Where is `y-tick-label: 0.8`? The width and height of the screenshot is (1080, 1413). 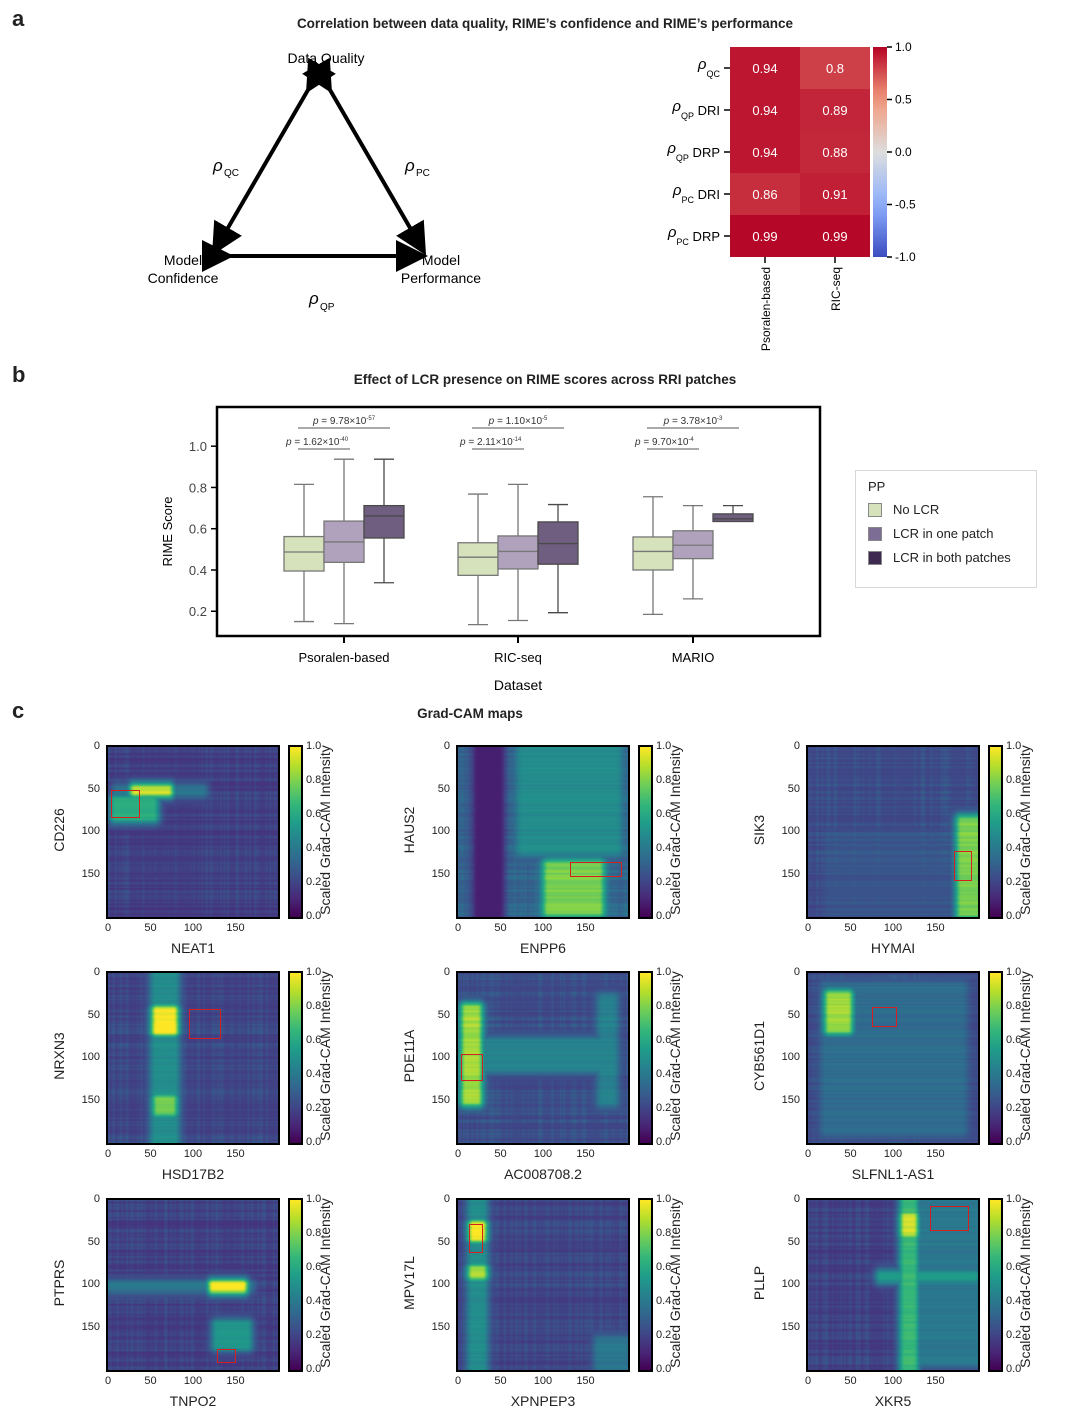 y-tick-label: 0.8 is located at coordinates (198, 487).